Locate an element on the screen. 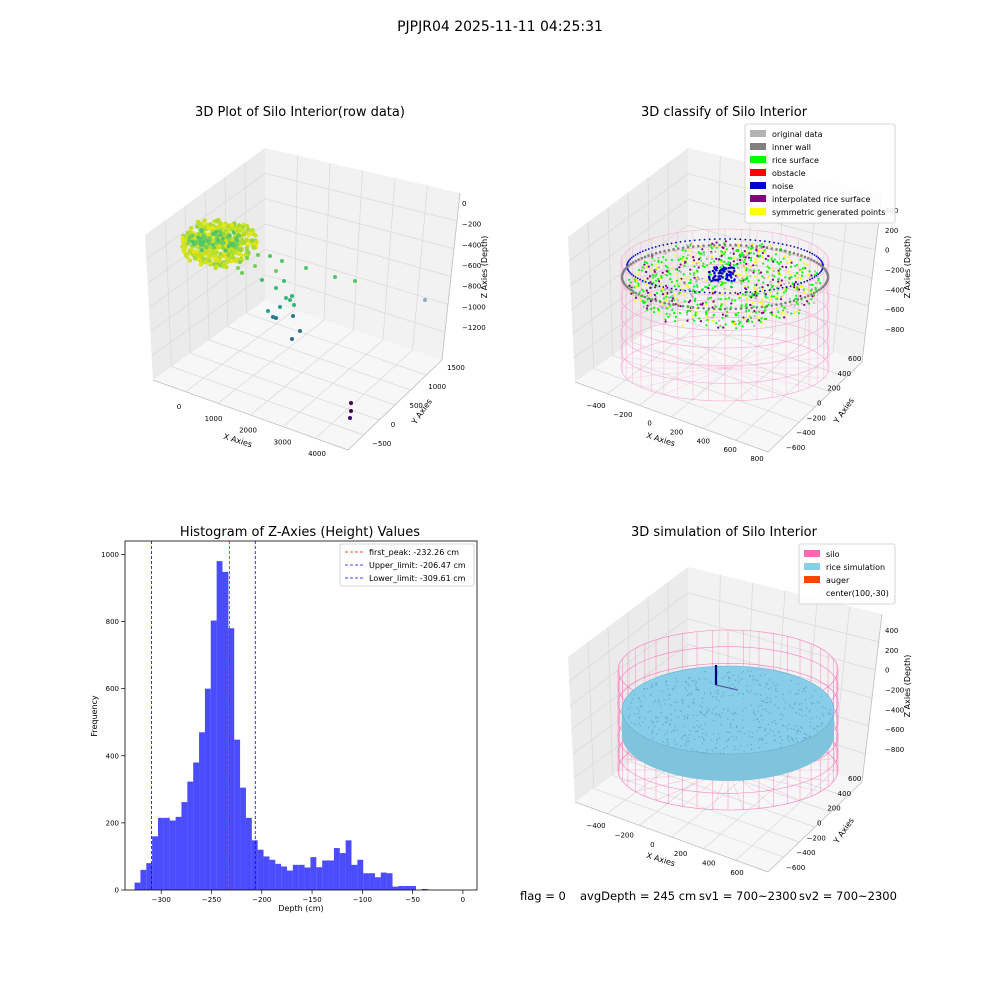  raw-pane-floor is located at coordinates (297, 375).